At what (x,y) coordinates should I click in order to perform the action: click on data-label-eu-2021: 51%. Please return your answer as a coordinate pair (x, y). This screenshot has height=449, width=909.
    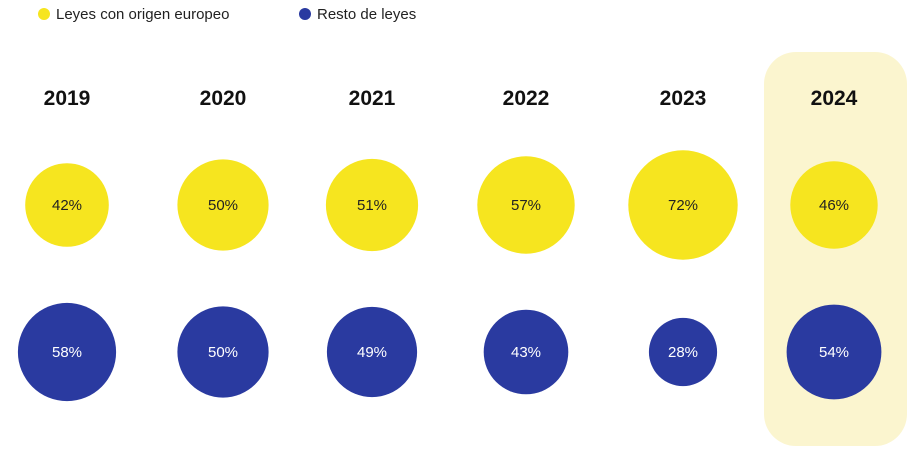
    Looking at the image, I should click on (372, 205).